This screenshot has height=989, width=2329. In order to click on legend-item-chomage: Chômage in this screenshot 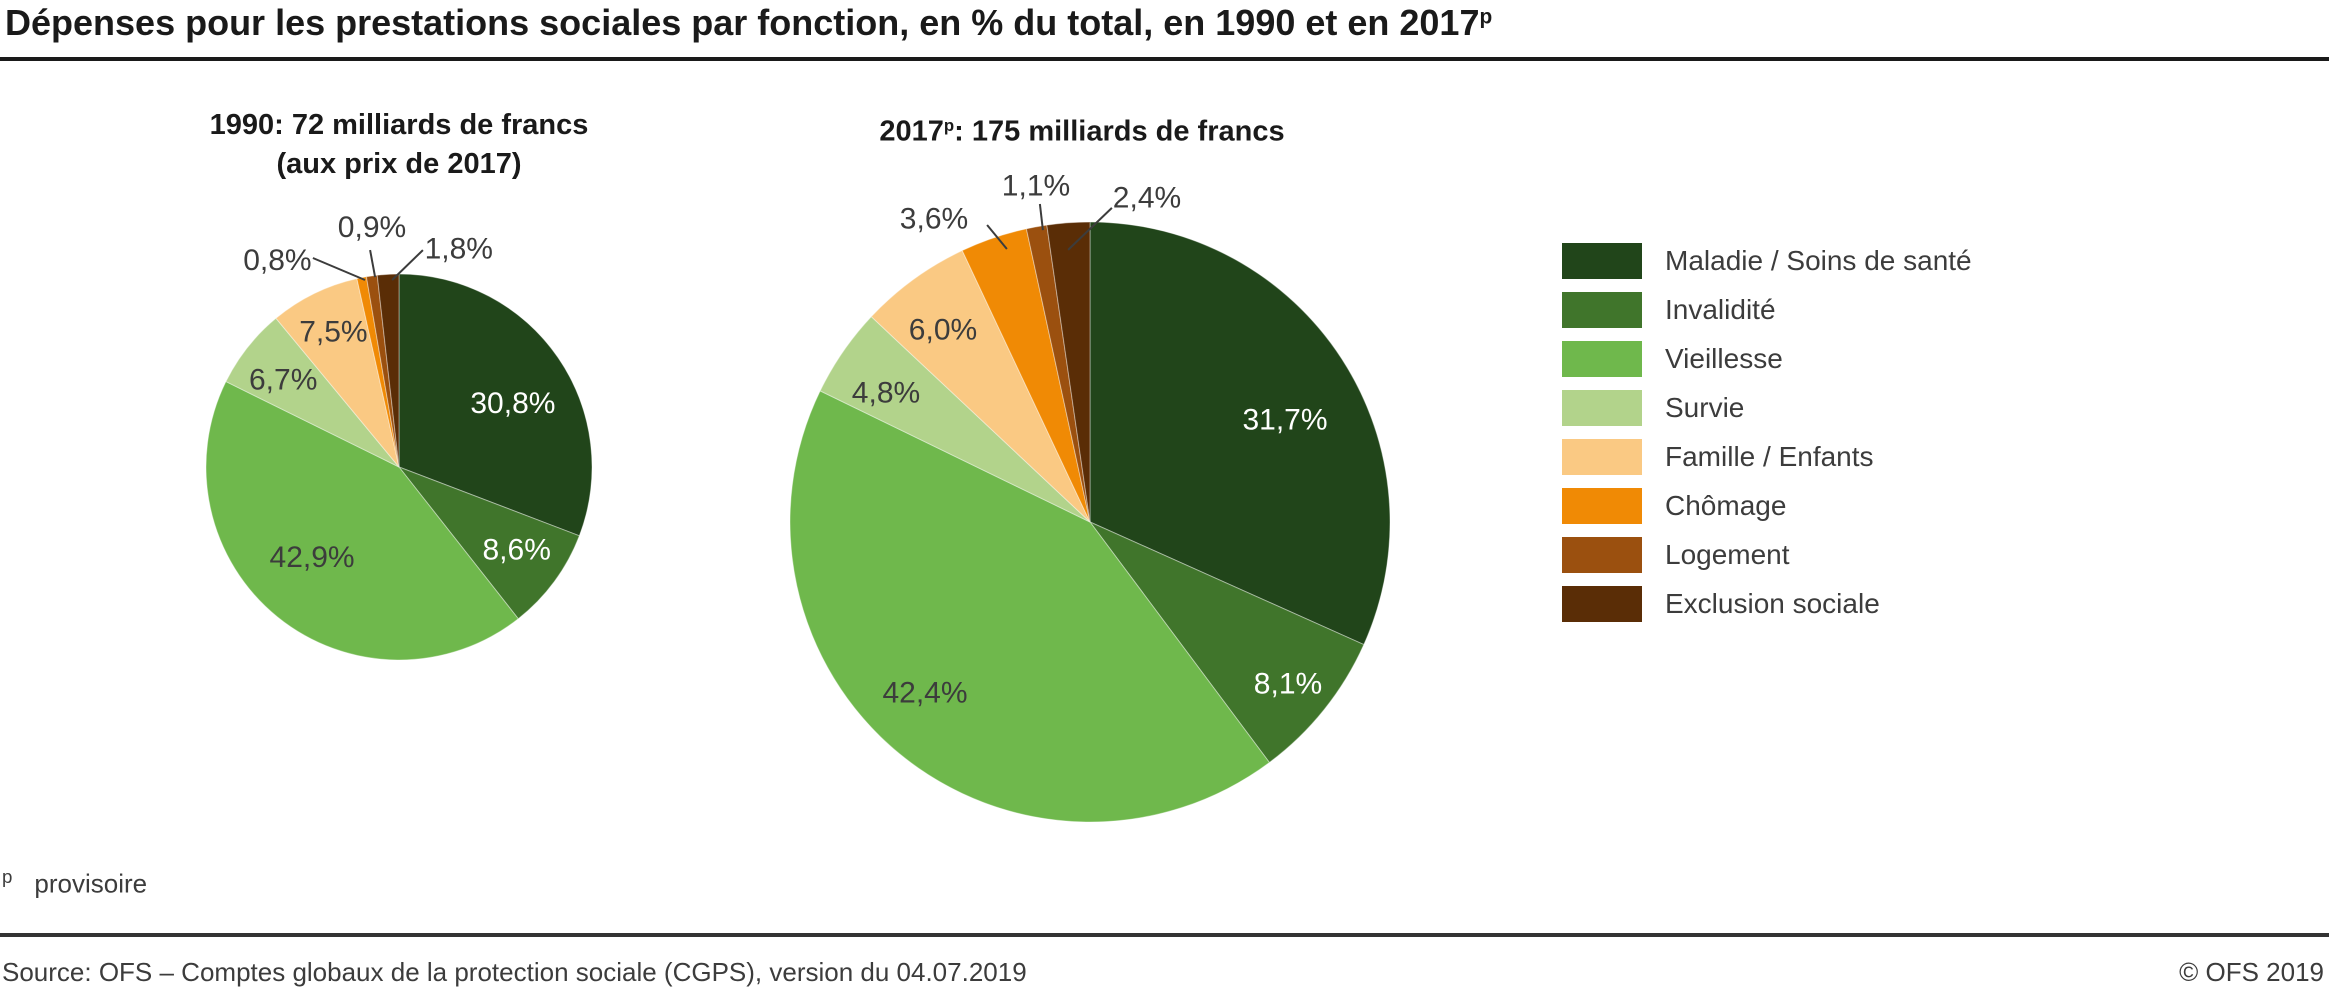, I will do `click(1767, 506)`.